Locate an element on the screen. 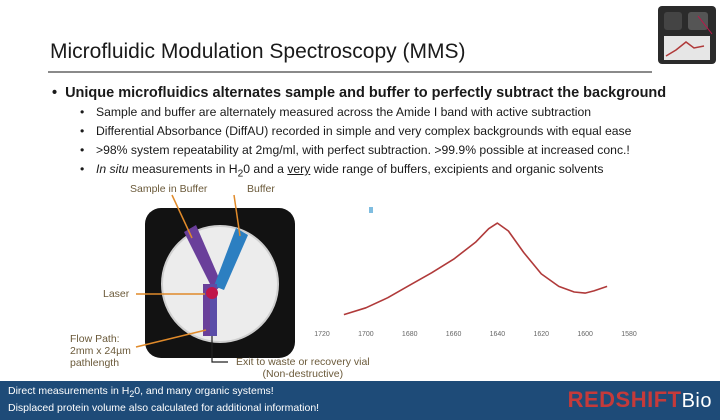 This screenshot has height=420, width=720. series-lines is located at coordinates (475, 269).